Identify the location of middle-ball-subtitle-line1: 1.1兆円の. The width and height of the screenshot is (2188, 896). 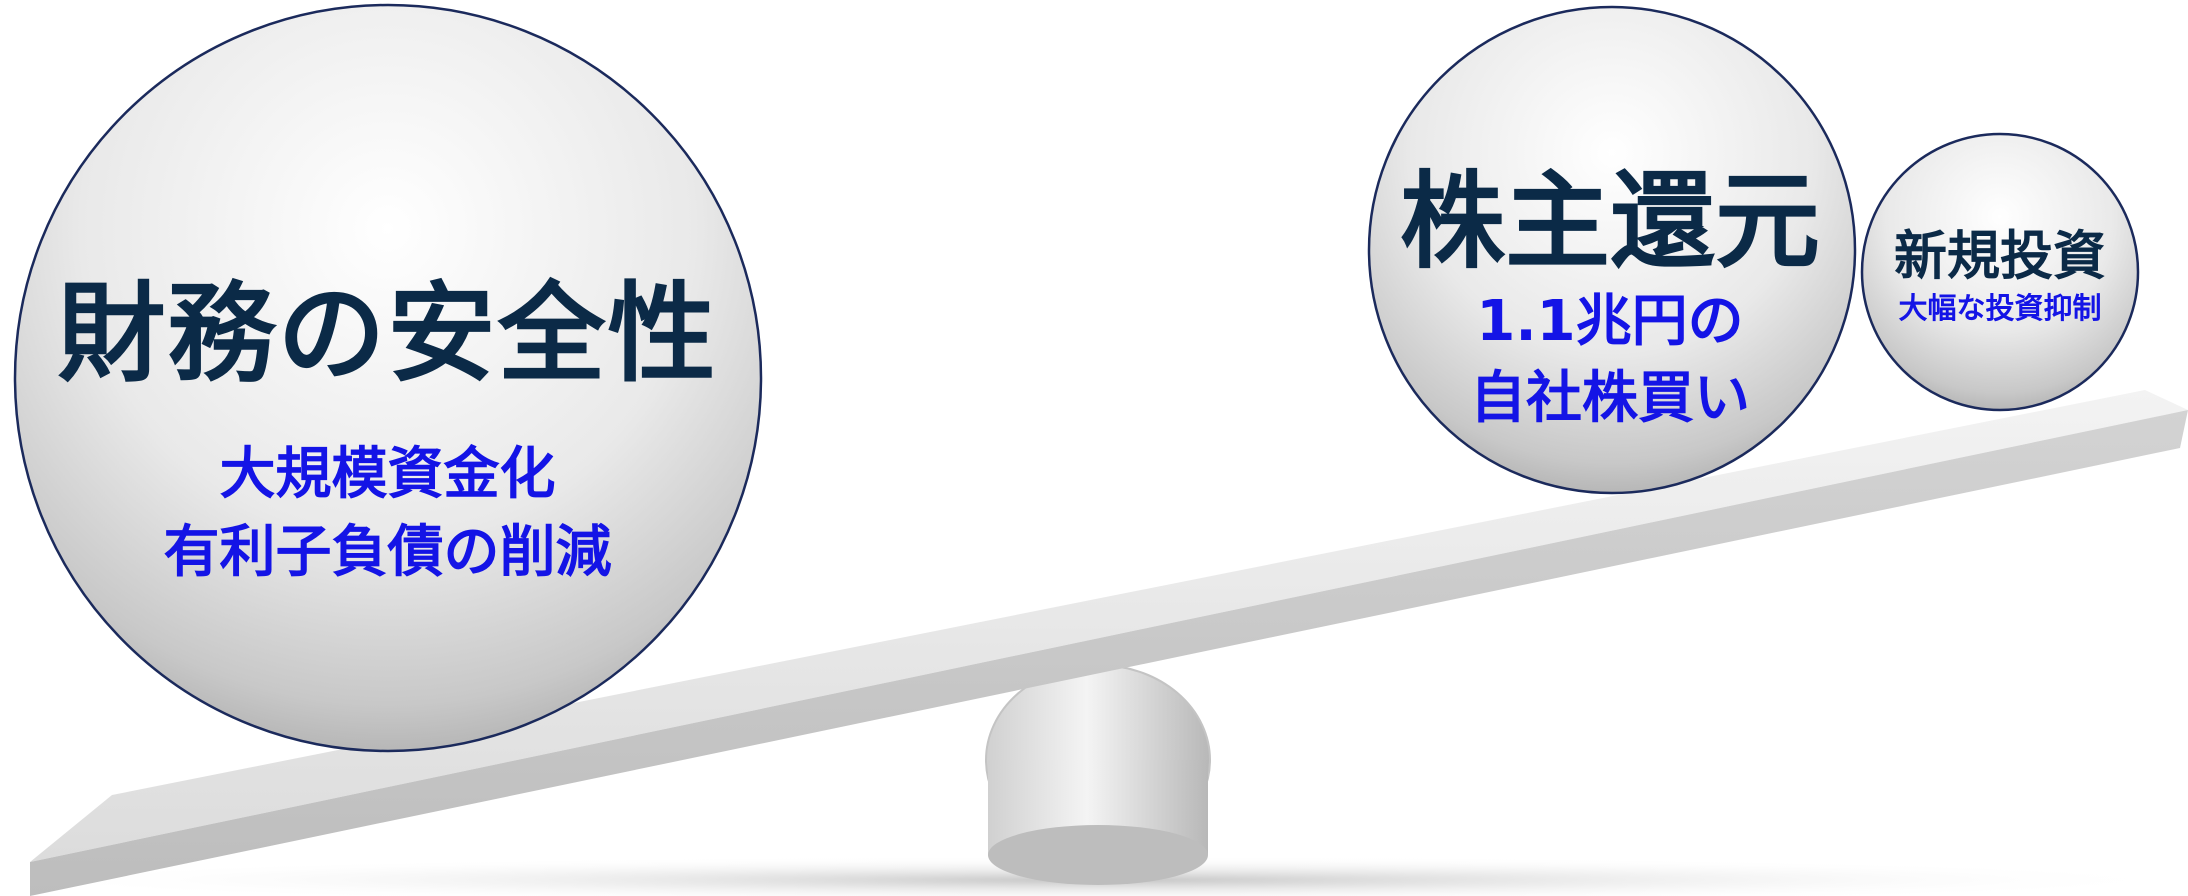
(1610, 321).